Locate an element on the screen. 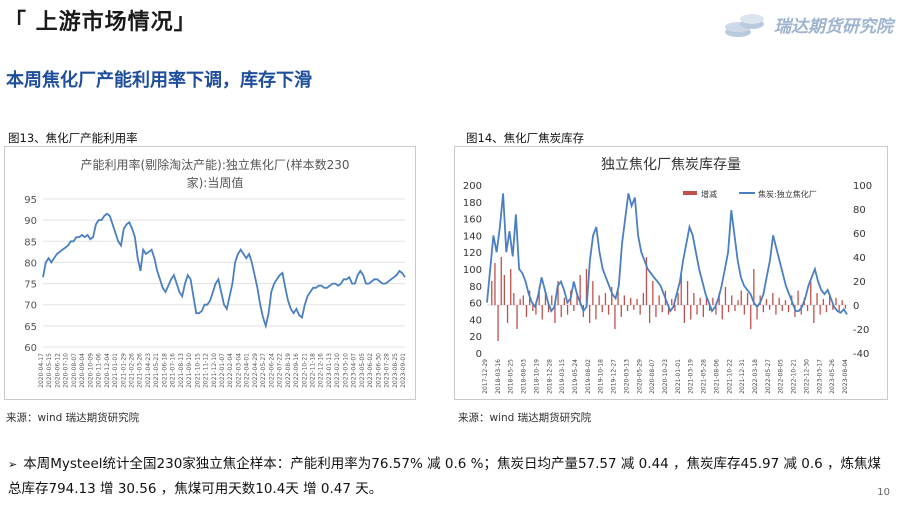 Image resolution: width=900 pixels, height=506 pixels. chart2-xtick-label: 2023-03-17 is located at coordinates (819, 376).